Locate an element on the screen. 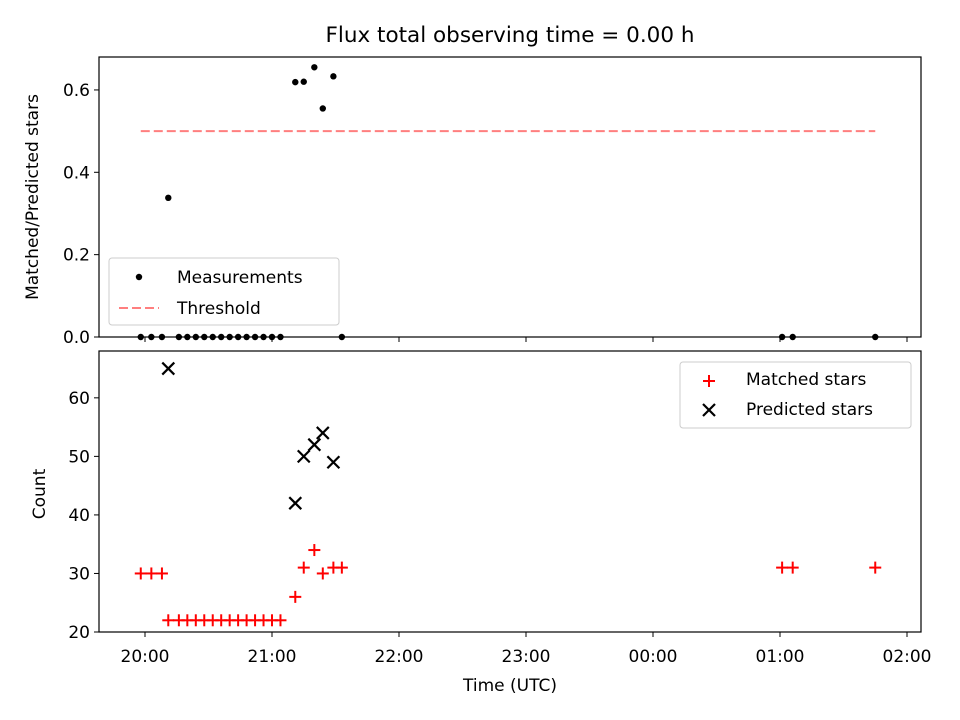 The width and height of the screenshot is (960, 720). x-tick-label: 20:00 is located at coordinates (145, 657).